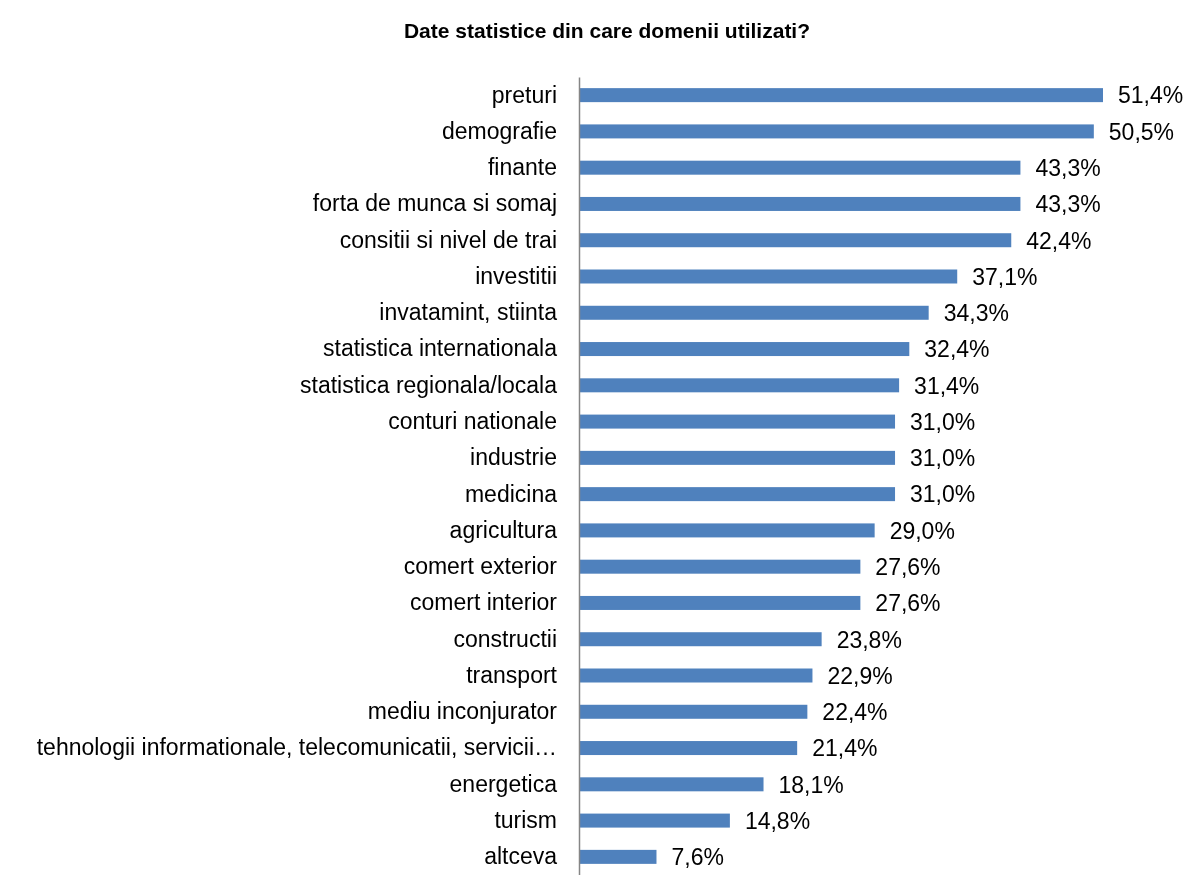  Describe the element at coordinates (860, 675) in the screenshot. I see `data-label: 22,9%` at that location.